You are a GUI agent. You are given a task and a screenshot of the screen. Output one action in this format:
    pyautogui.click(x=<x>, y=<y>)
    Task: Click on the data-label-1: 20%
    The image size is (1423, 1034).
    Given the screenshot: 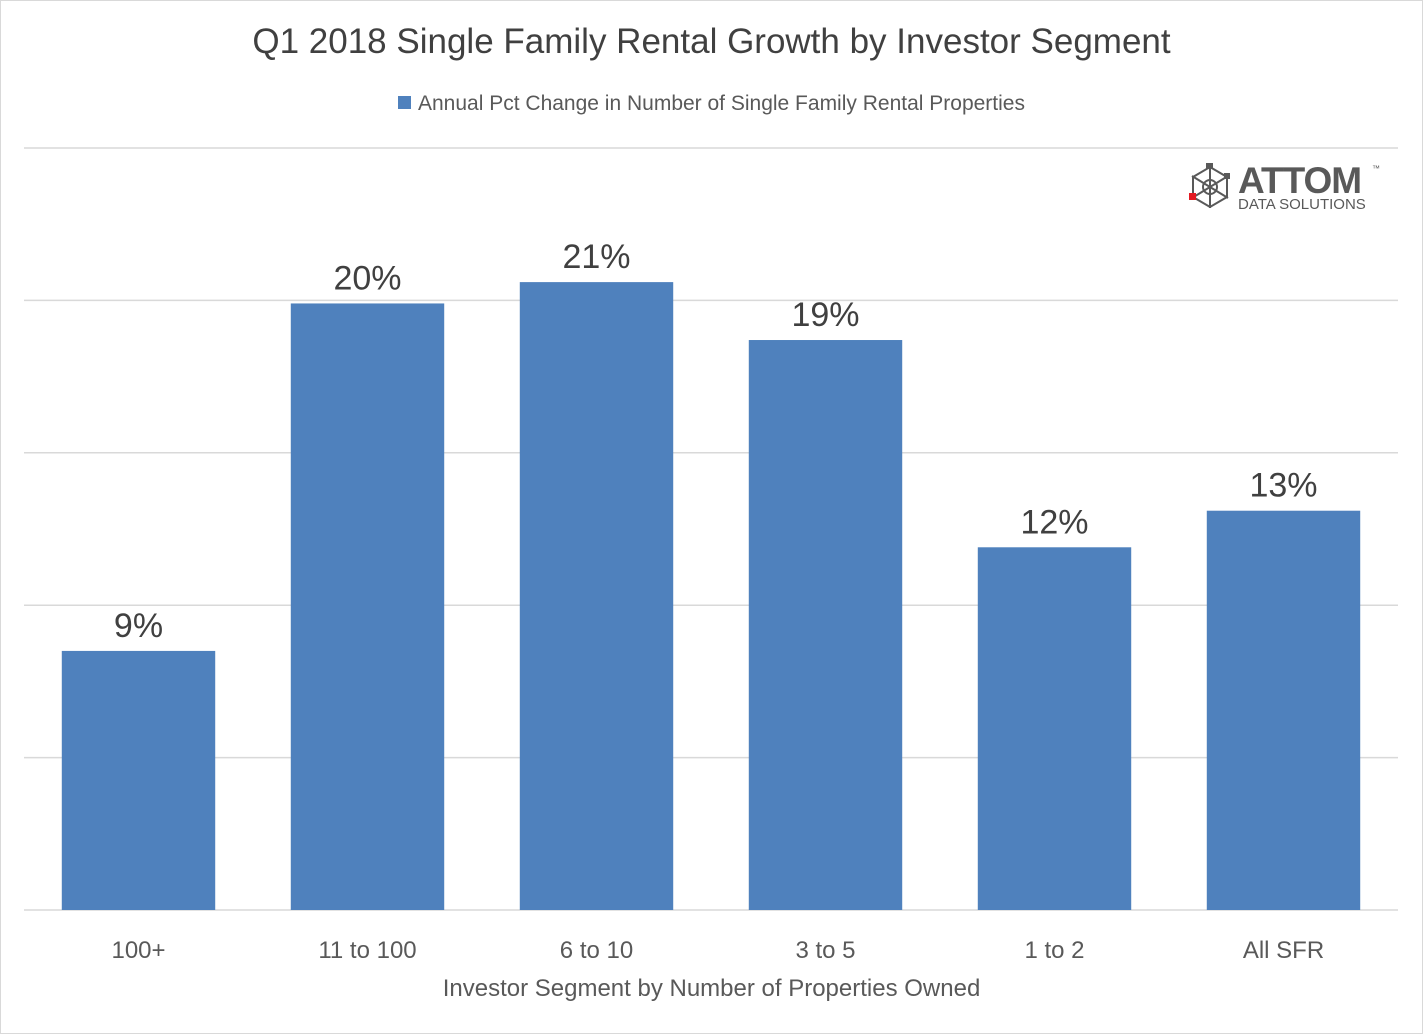 What is the action you would take?
    pyautogui.click(x=367, y=278)
    